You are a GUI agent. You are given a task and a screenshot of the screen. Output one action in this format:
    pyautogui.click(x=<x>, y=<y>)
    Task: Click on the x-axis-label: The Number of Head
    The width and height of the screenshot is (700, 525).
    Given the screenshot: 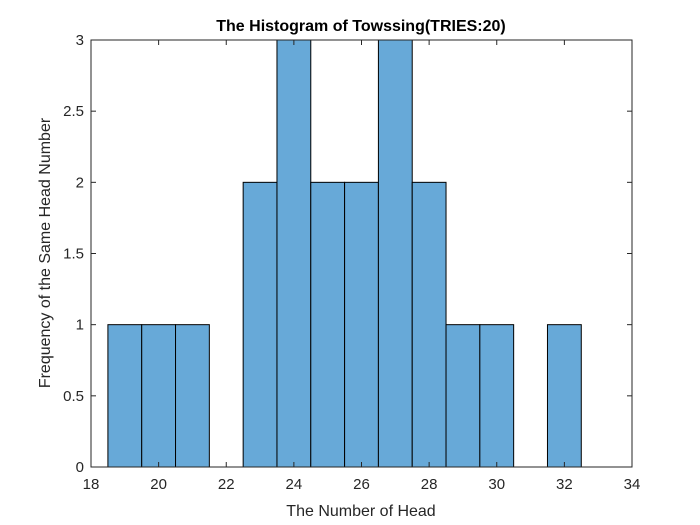 What is the action you would take?
    pyautogui.click(x=360, y=511)
    